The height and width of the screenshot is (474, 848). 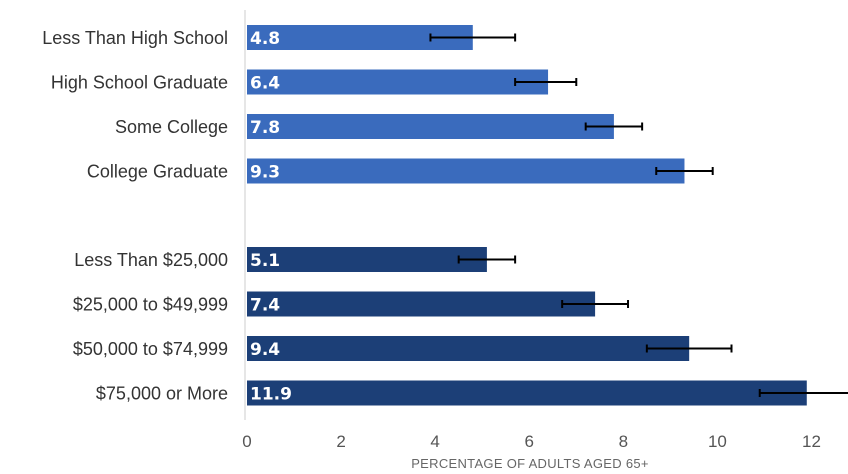 I want to click on bar-value-label: 9.3, so click(x=265, y=173).